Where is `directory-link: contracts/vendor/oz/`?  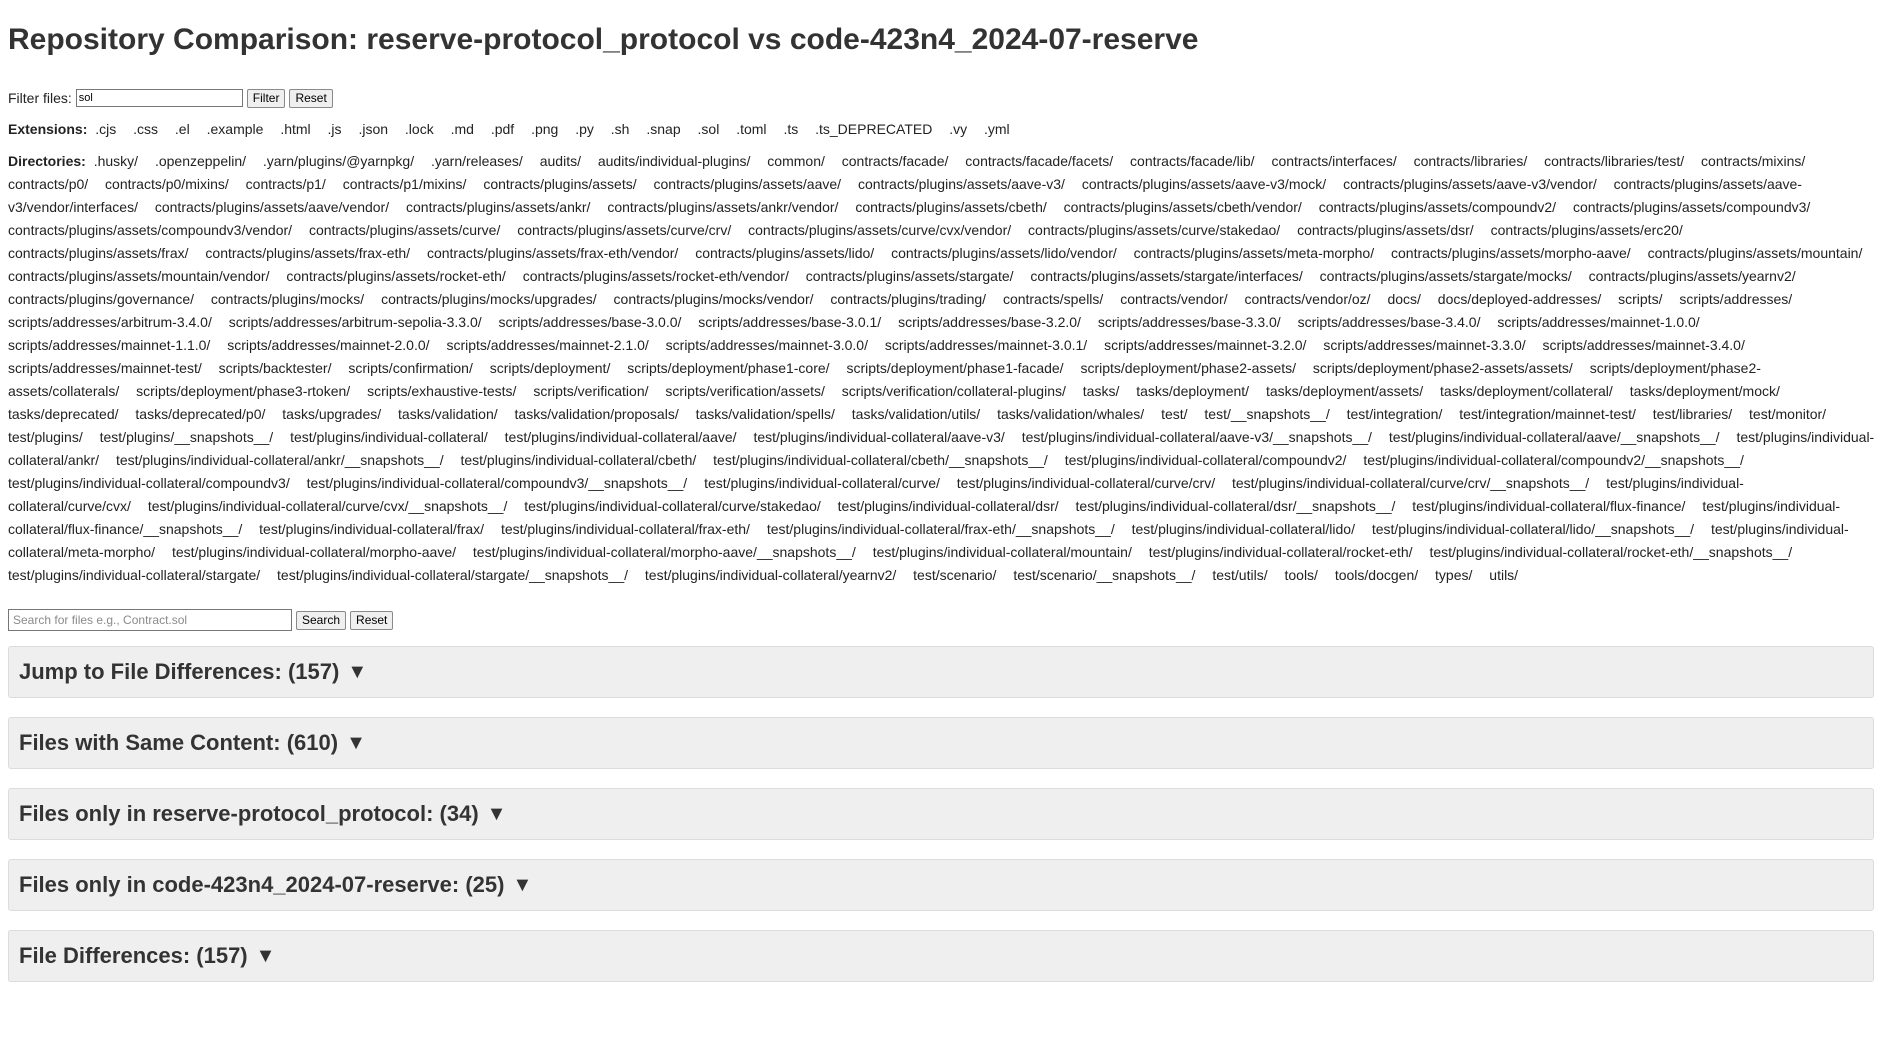 directory-link: contracts/vendor/oz/ is located at coordinates (1307, 299).